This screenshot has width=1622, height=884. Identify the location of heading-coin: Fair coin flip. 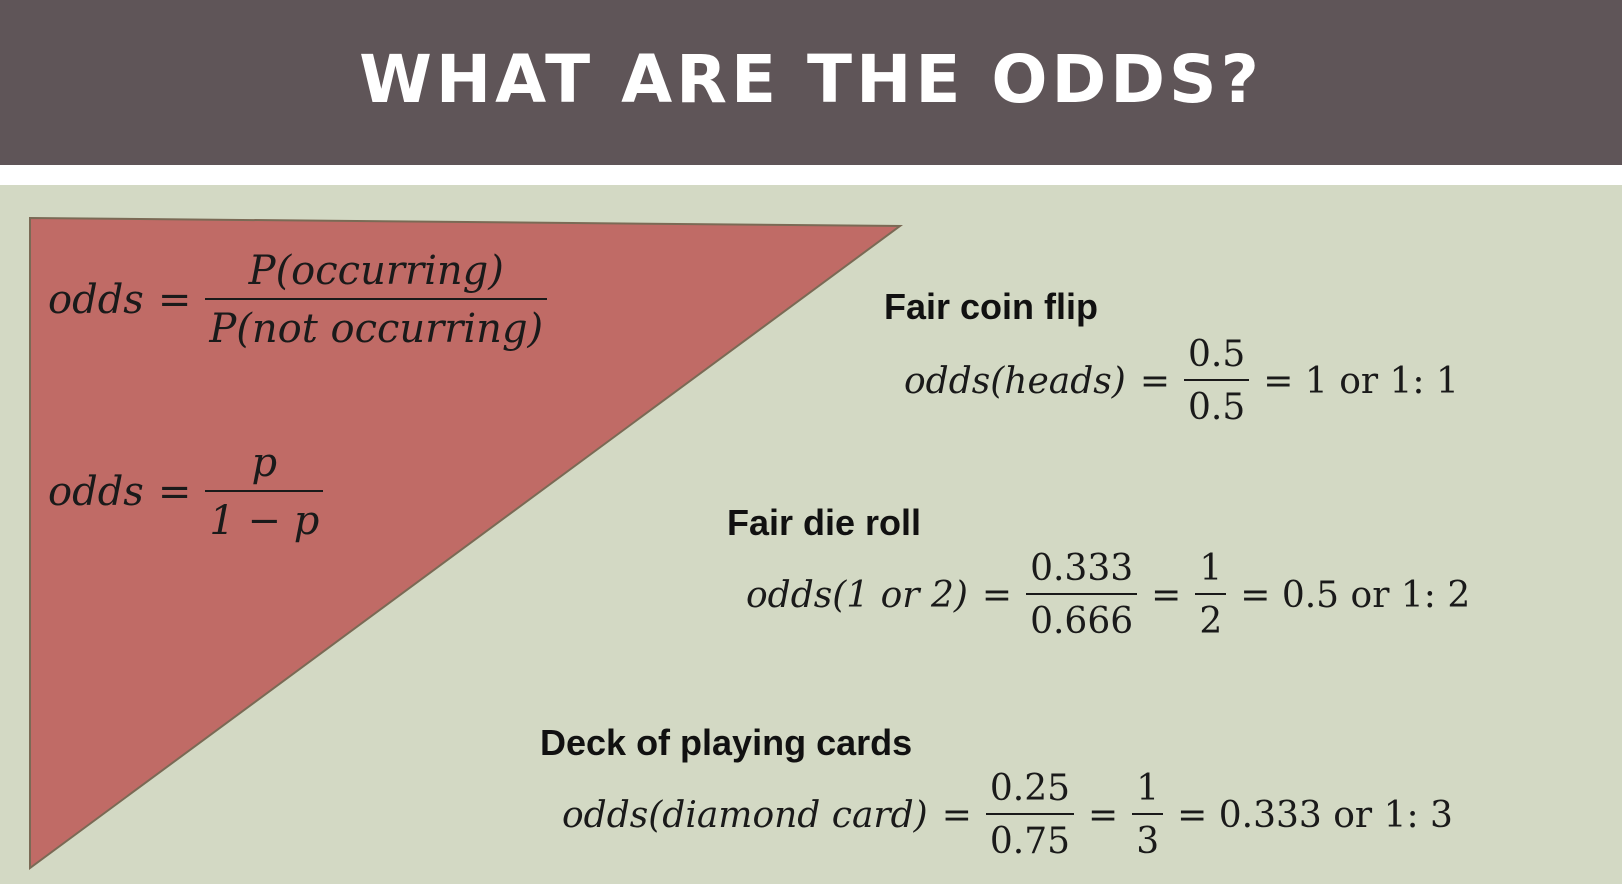
(991, 307).